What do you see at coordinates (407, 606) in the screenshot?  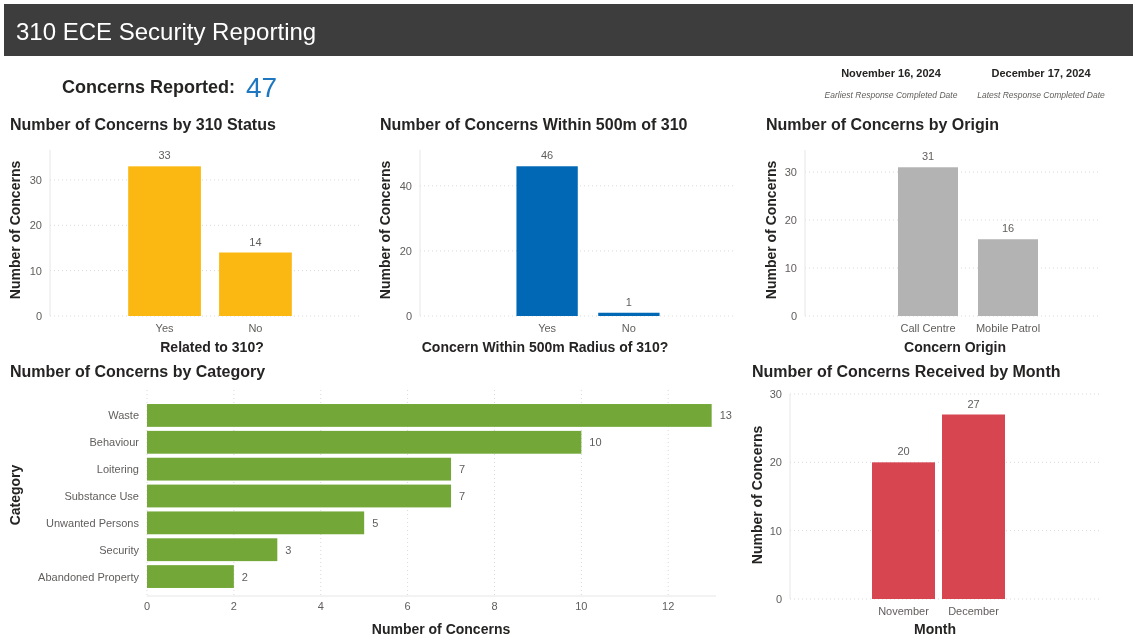 I see `x-tick-label: 6` at bounding box center [407, 606].